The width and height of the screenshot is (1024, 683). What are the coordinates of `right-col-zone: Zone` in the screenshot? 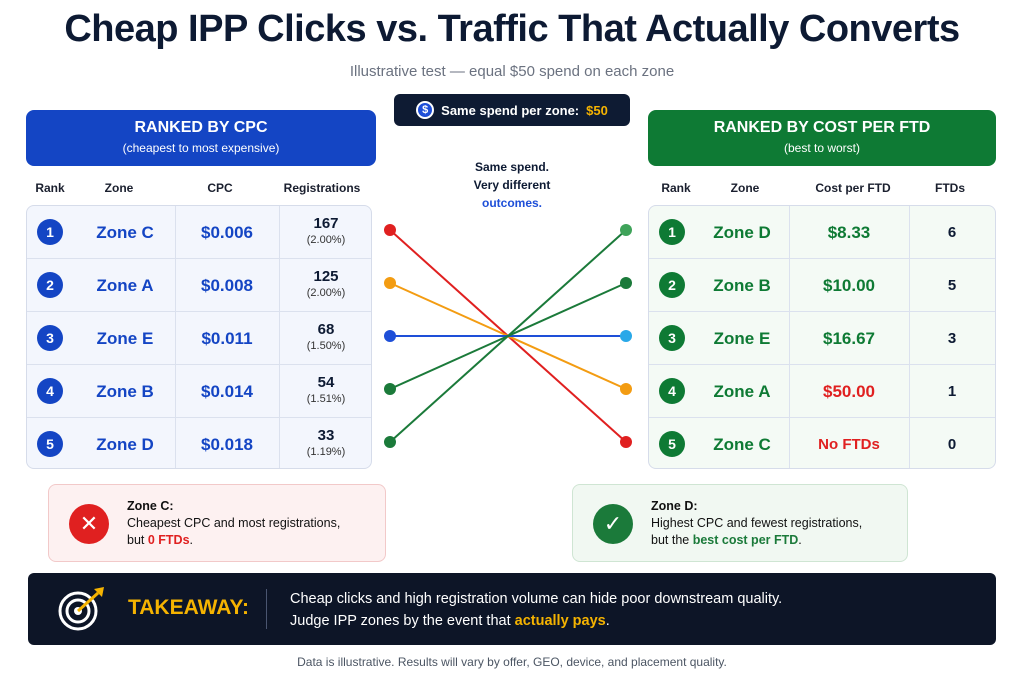 It's located at (745, 188).